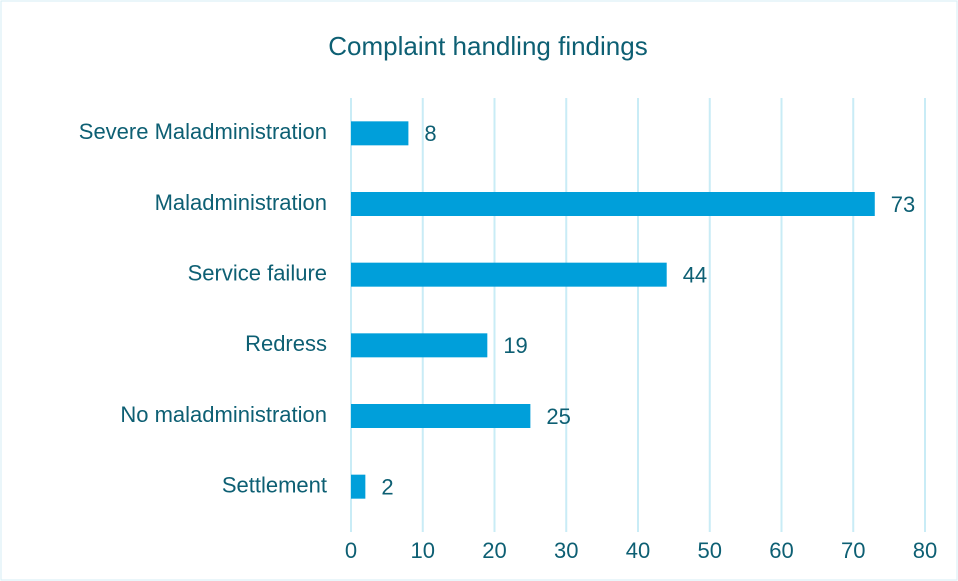  I want to click on data-label: 19, so click(515, 345).